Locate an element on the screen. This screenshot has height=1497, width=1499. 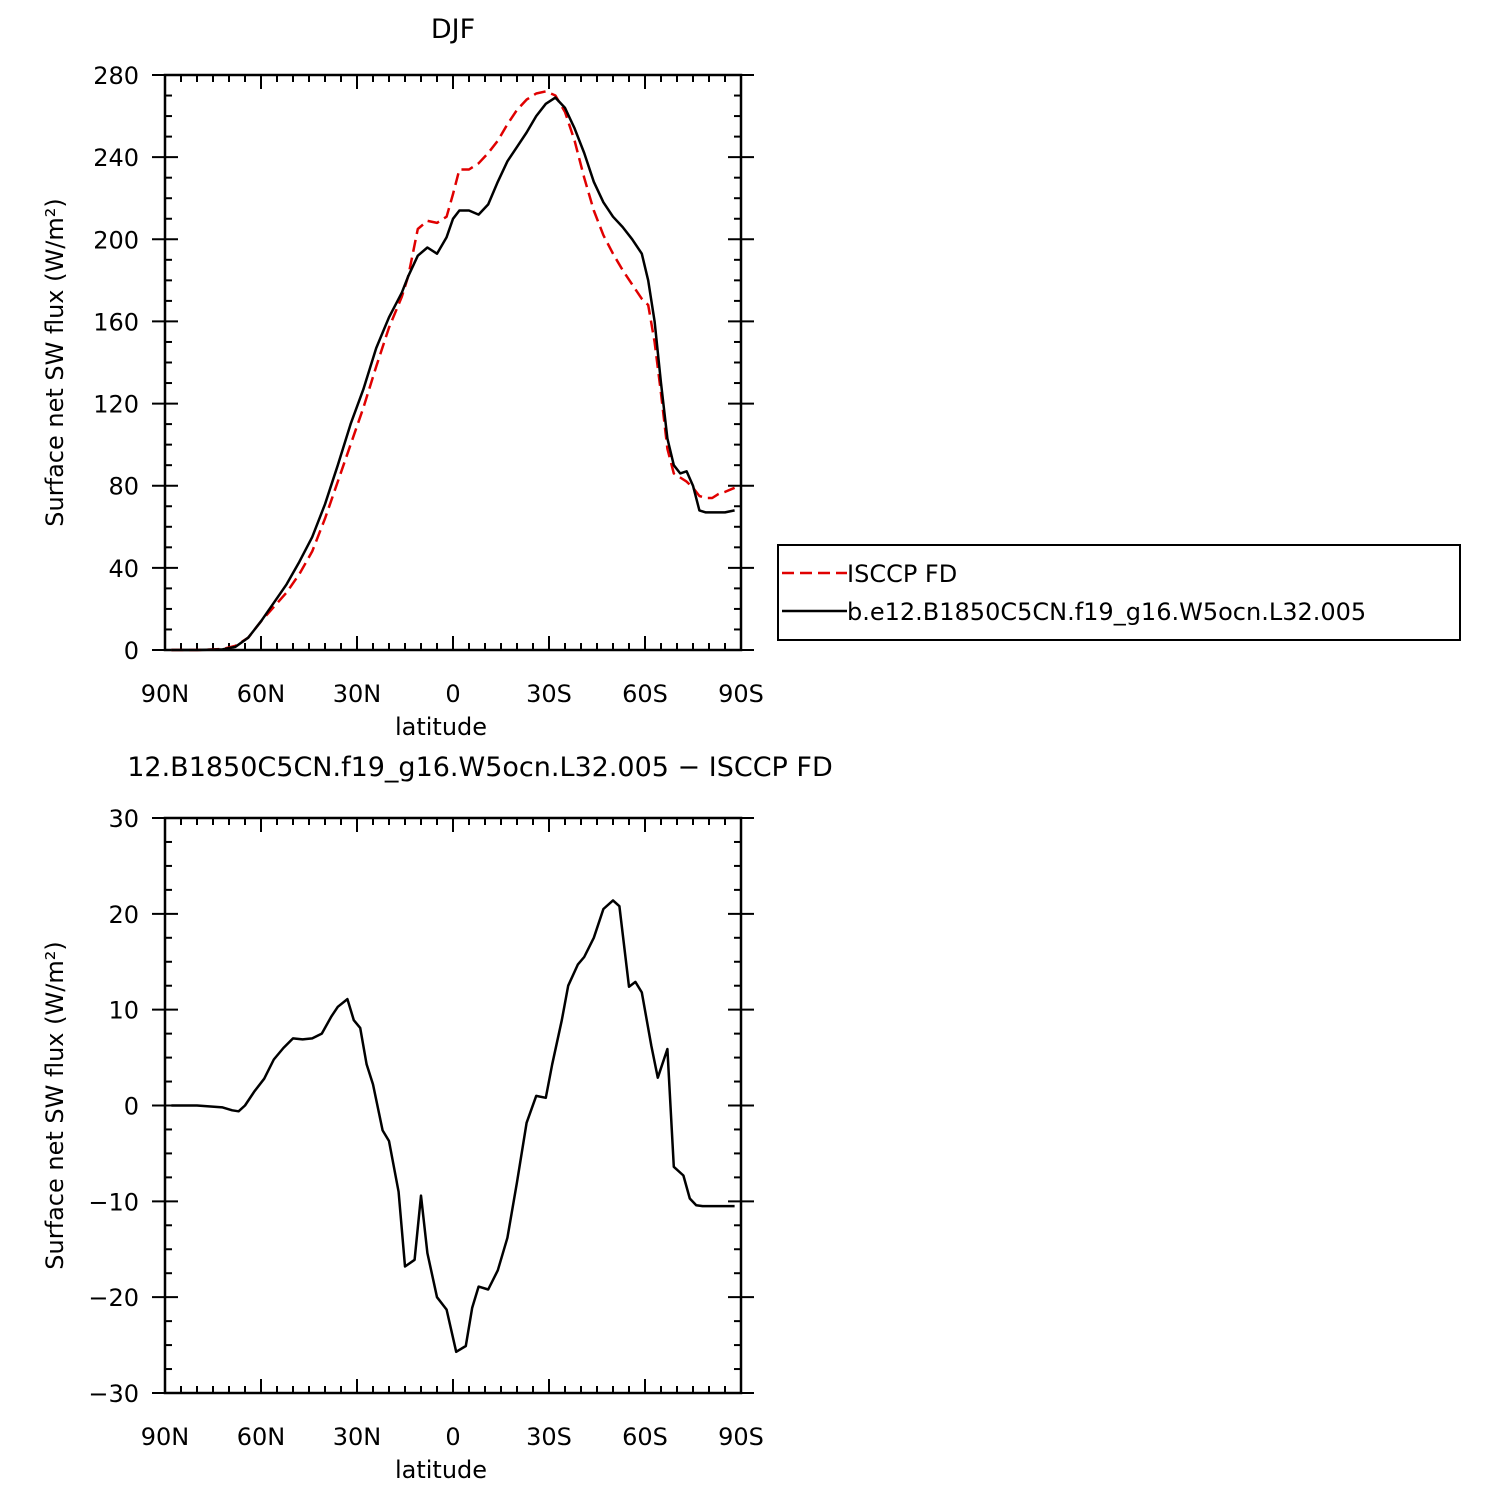
y-tick-label: 240 is located at coordinates (116, 158).